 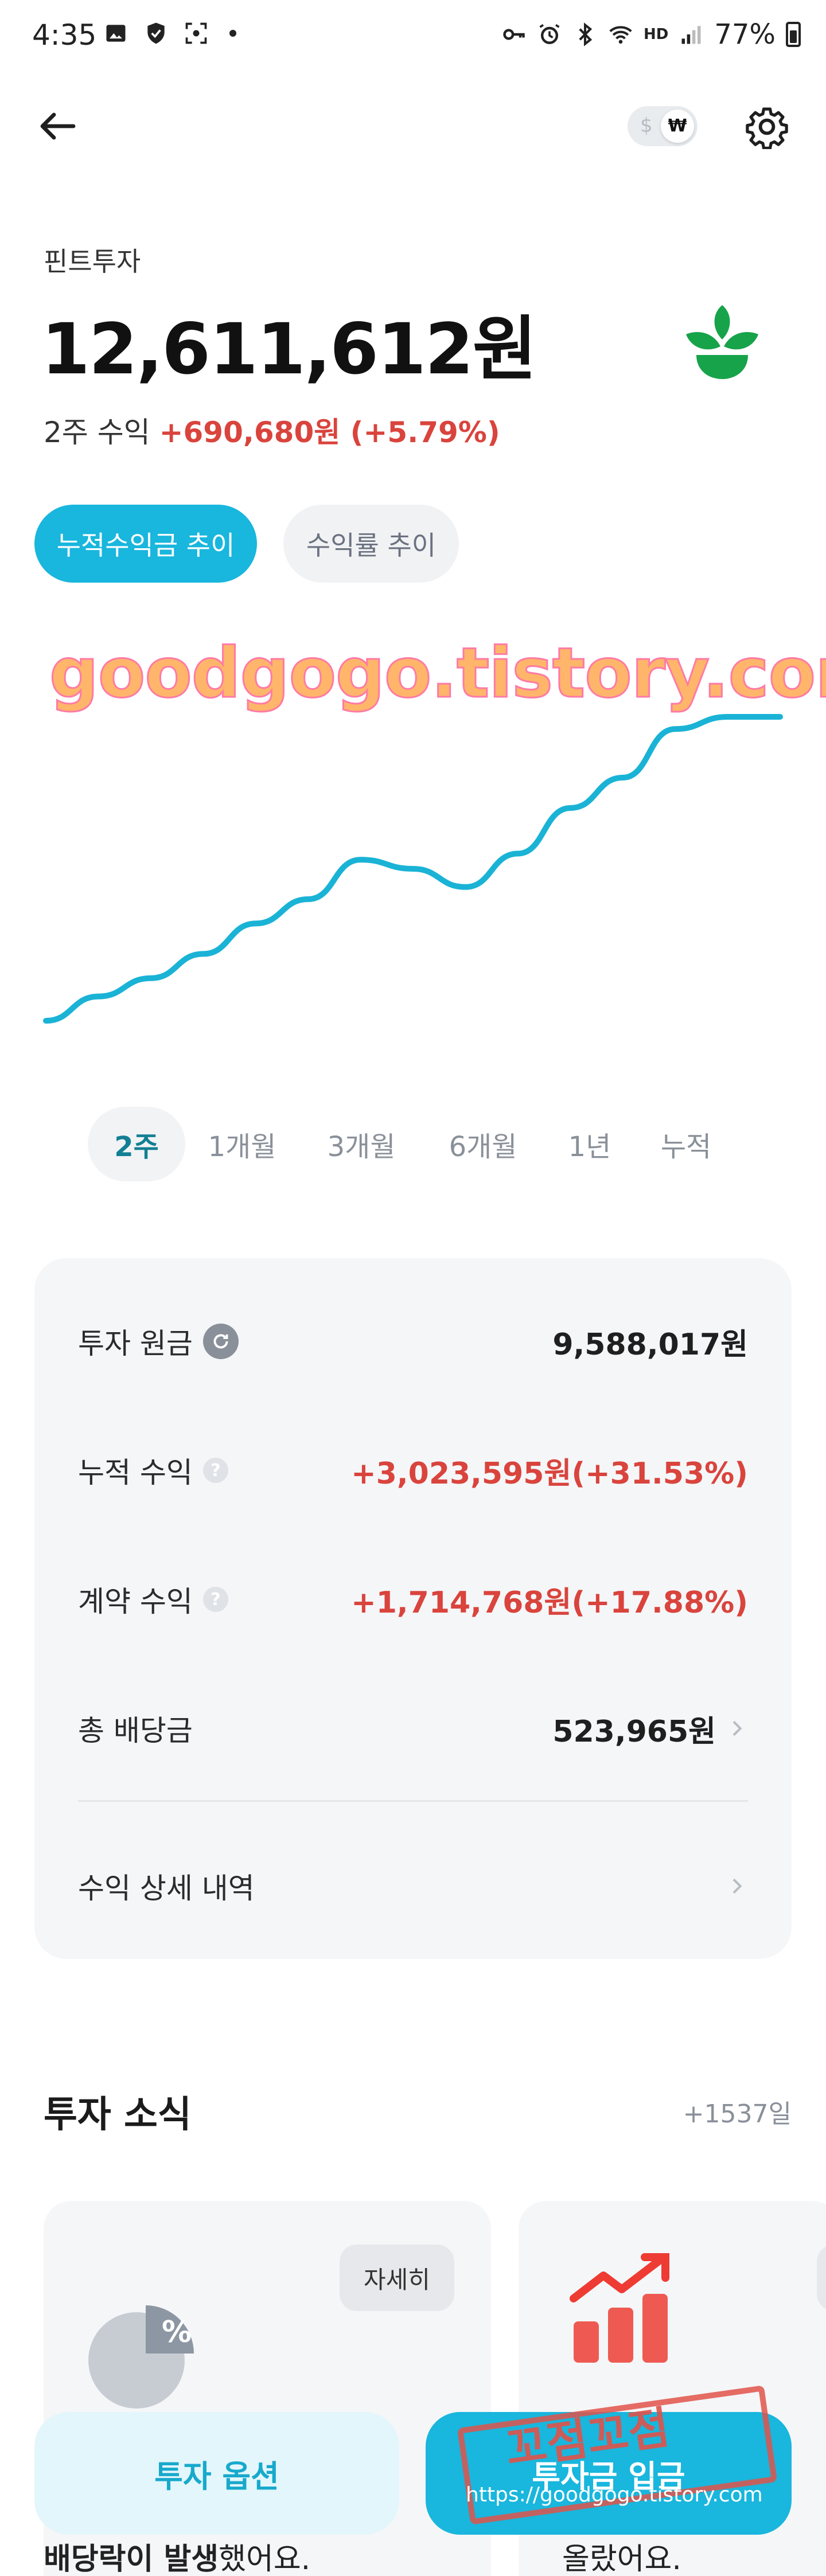 I want to click on total-amount: 12,611,612원, so click(x=289, y=349).